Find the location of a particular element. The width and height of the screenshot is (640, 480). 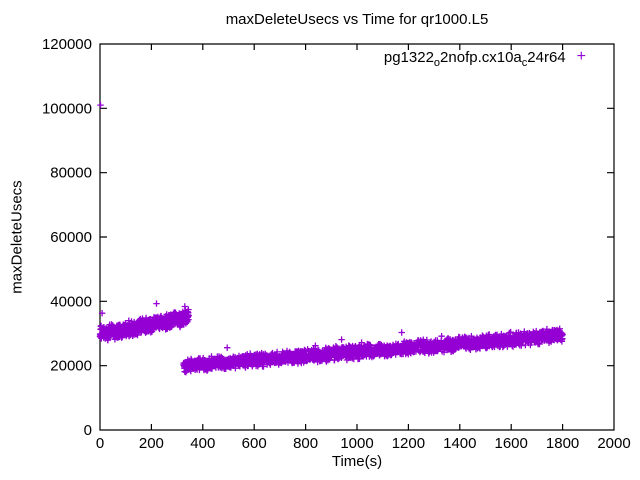

legend-series-label: pg1322o2nofp.cx10ac24r64 is located at coordinates (474, 58).